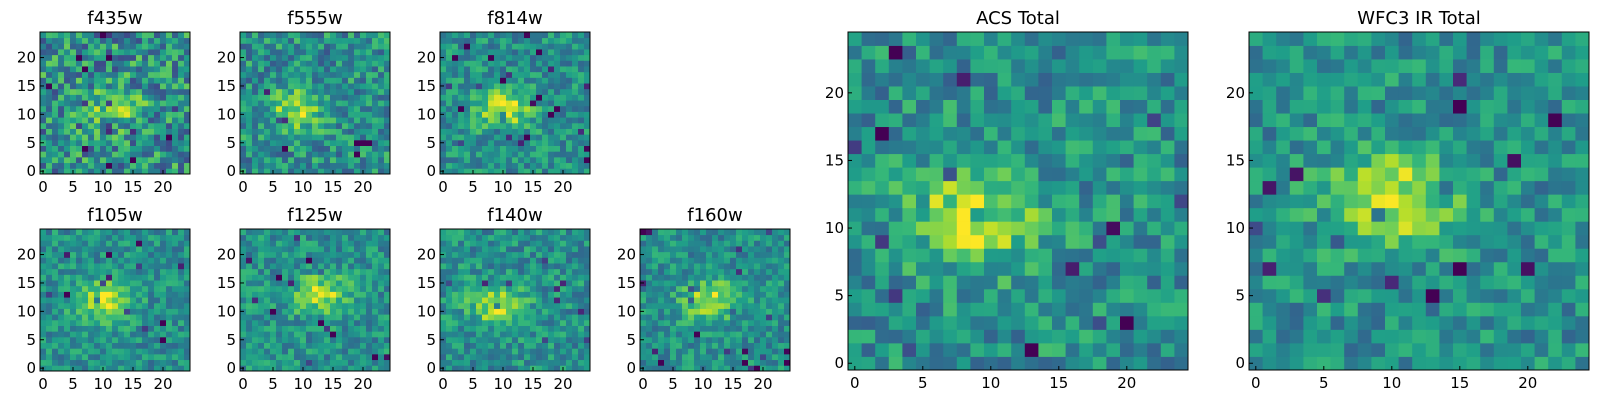  I want to click on y-tick-label: 0, so click(431, 171).